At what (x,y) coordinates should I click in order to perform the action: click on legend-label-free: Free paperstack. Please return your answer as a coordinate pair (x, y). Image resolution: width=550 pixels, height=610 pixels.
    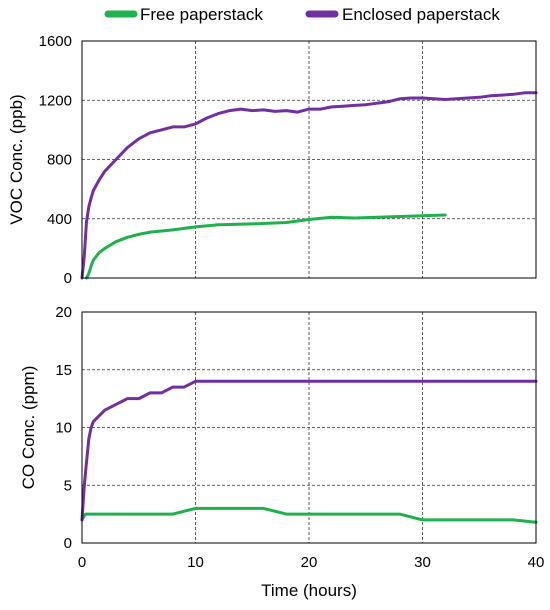
    Looking at the image, I should click on (201, 14).